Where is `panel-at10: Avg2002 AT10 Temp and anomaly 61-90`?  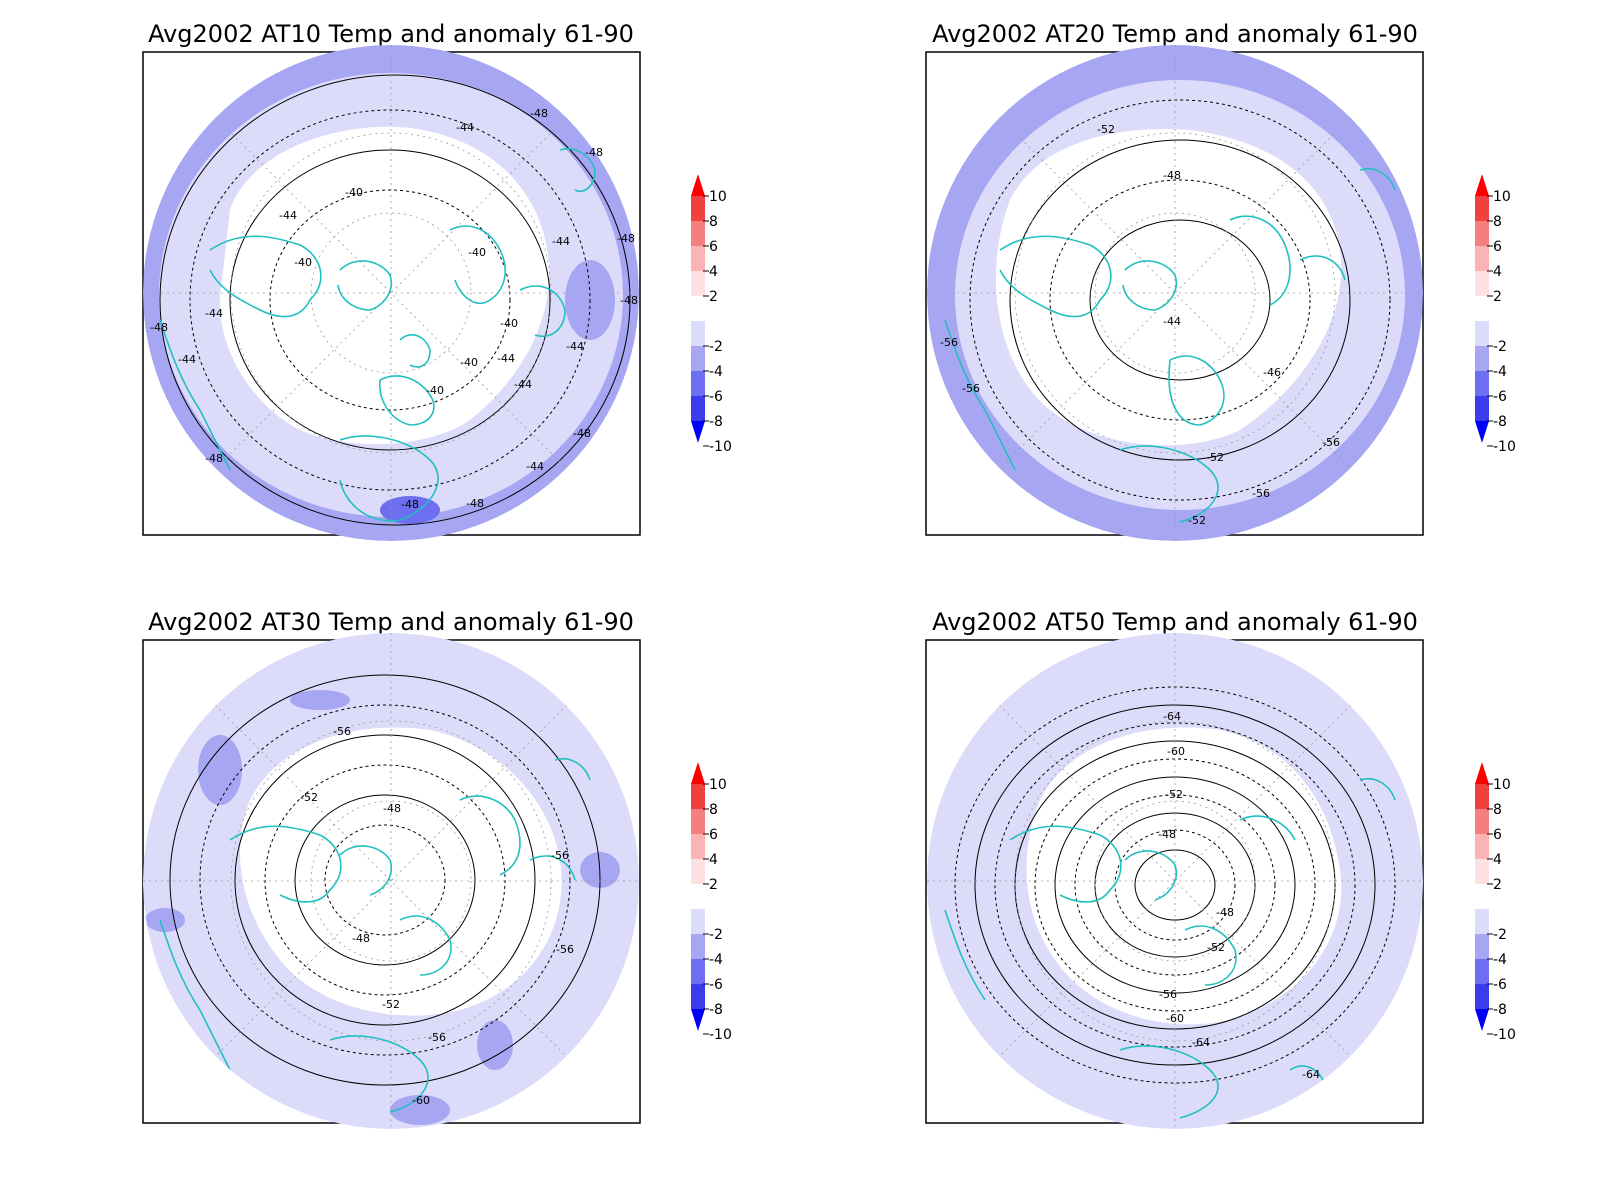
panel-at10: Avg2002 AT10 Temp and anomaly 61-90 is located at coordinates (391, 280).